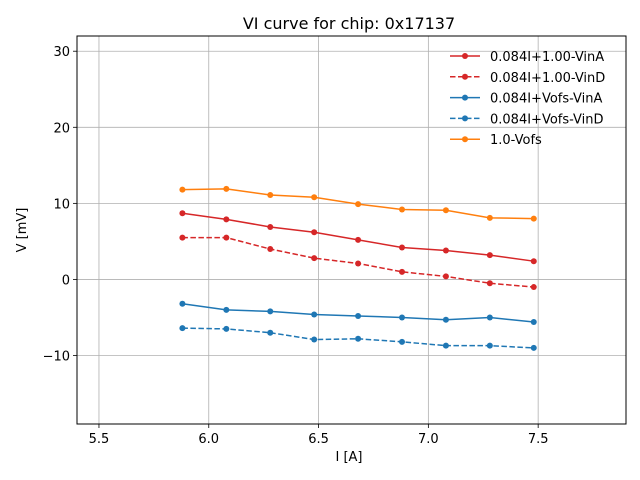 The image size is (640, 480). I want to click on x-tick-label: 6.0, so click(208, 439).